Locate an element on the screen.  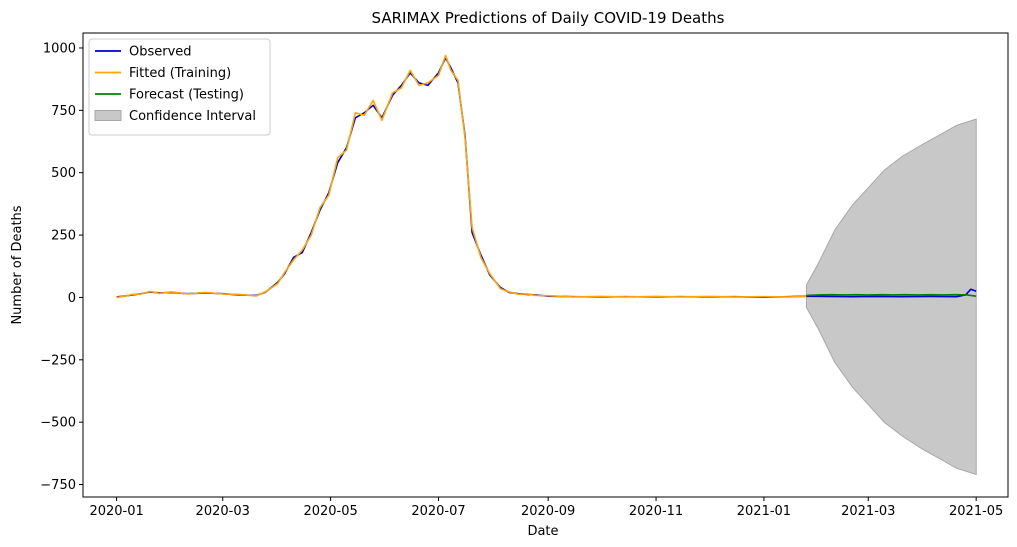
y-axis-label: Number of Deaths is located at coordinates (17, 264).